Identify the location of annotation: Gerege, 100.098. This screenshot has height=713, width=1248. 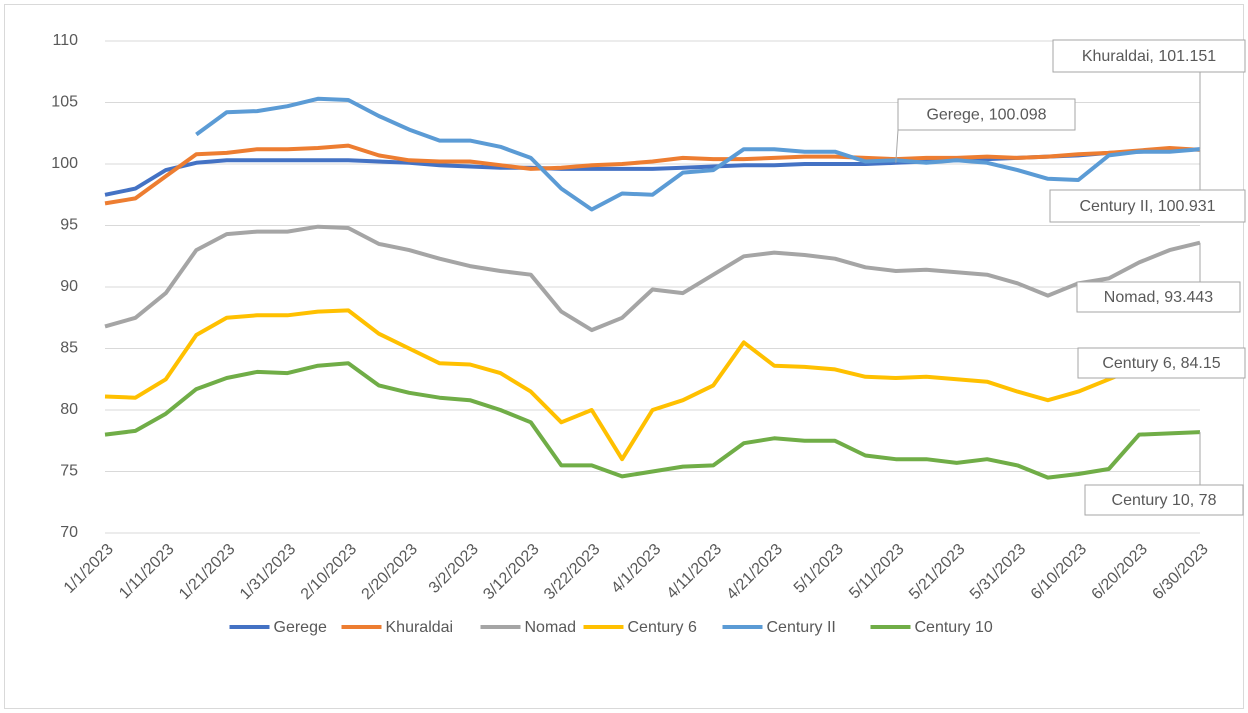
(986, 115).